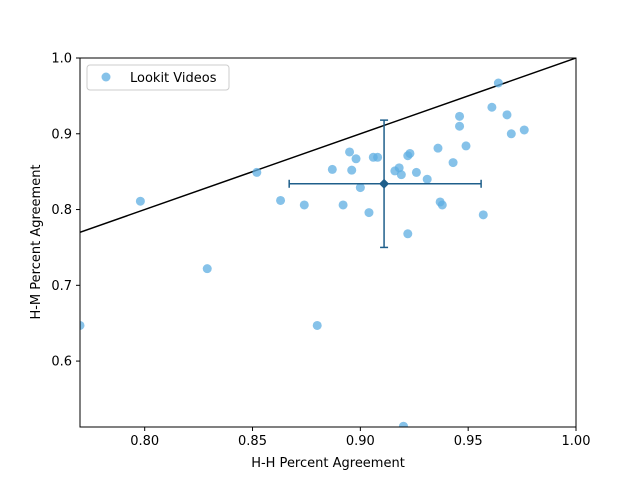 Image resolution: width=640 pixels, height=480 pixels. What do you see at coordinates (61, 59) in the screenshot?
I see `y-tick-label: 1.0` at bounding box center [61, 59].